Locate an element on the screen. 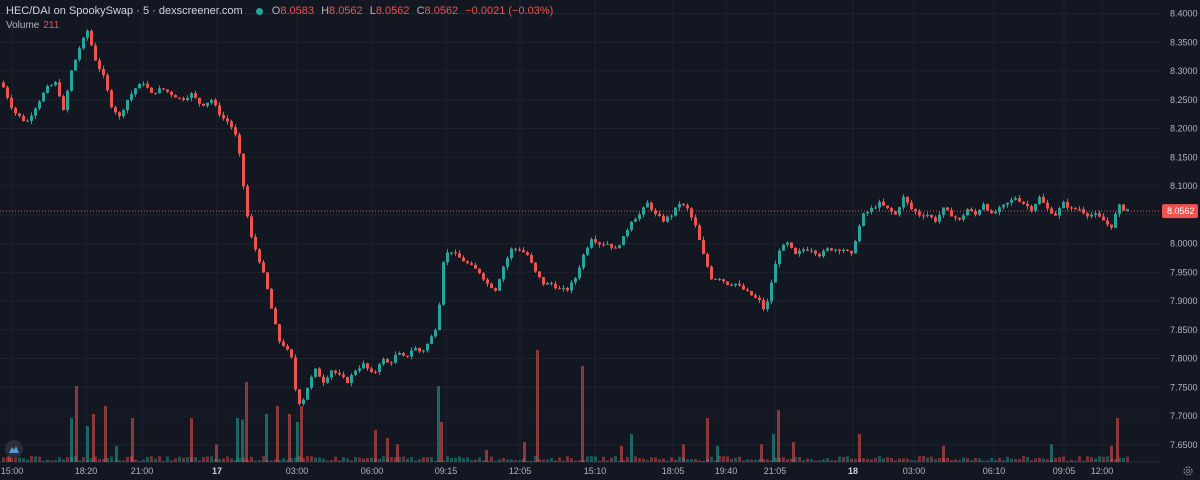 The height and width of the screenshot is (480, 1200). interval: 5 is located at coordinates (146, 11).